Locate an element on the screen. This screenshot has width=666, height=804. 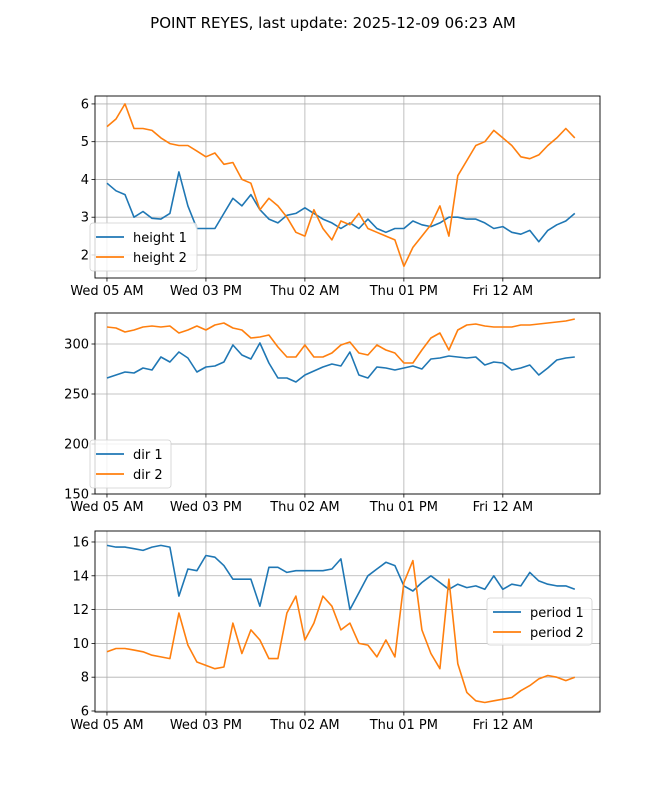
y-tick-label: 14 is located at coordinates (80, 576).